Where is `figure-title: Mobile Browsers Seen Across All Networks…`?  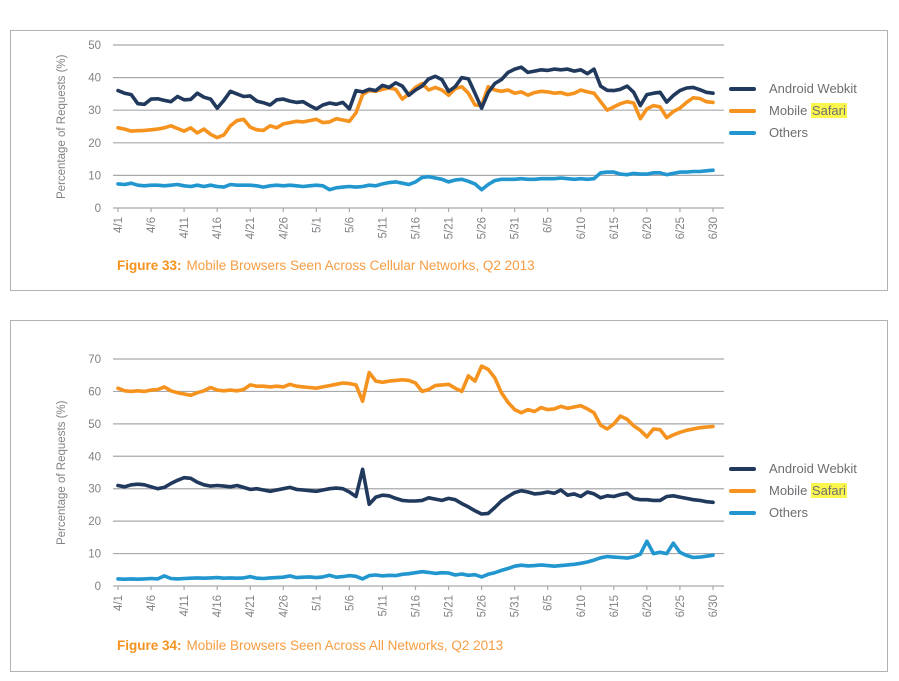
figure-title: Mobile Browsers Seen Across All Networks… is located at coordinates (345, 645).